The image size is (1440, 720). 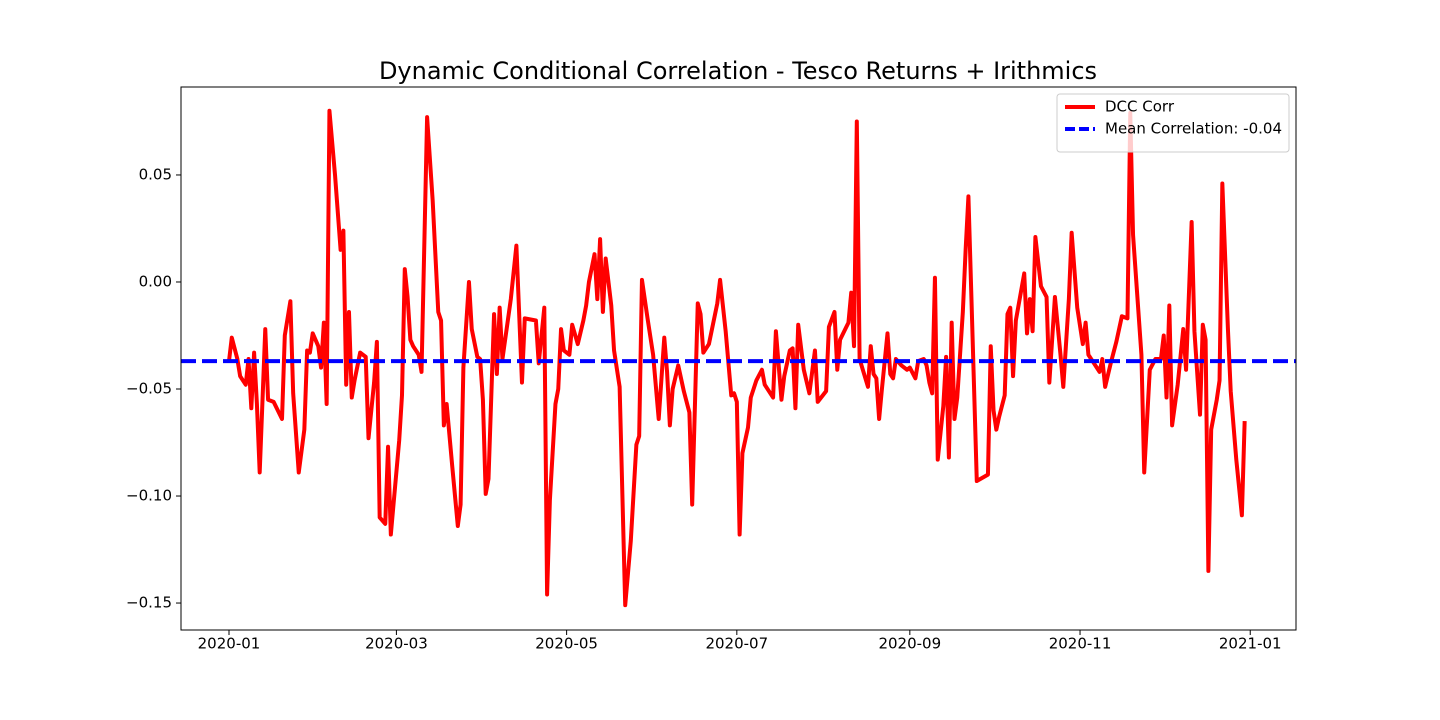 I want to click on y-tick-label: −0.10, so click(x=149, y=496).